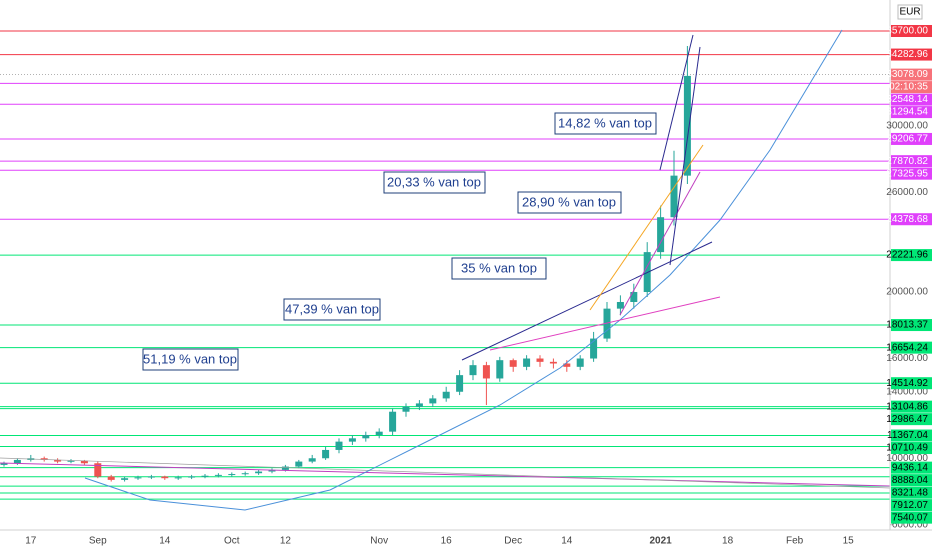 The image size is (932, 550). Describe the element at coordinates (332, 309) in the screenshot. I see `annotation: 47,39 % van top` at that location.